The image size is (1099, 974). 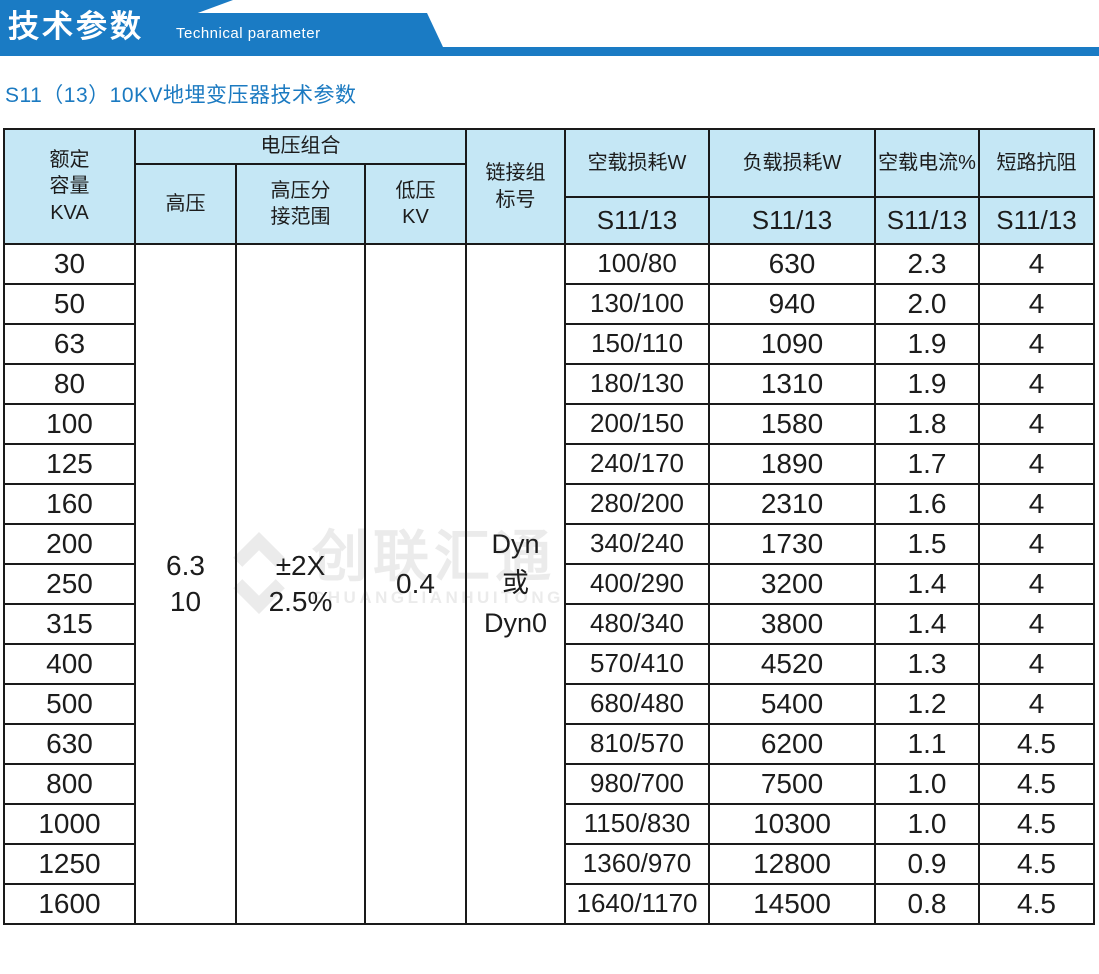 What do you see at coordinates (637, 344) in the screenshot?
I see `no-load-loss-cell: 150/110` at bounding box center [637, 344].